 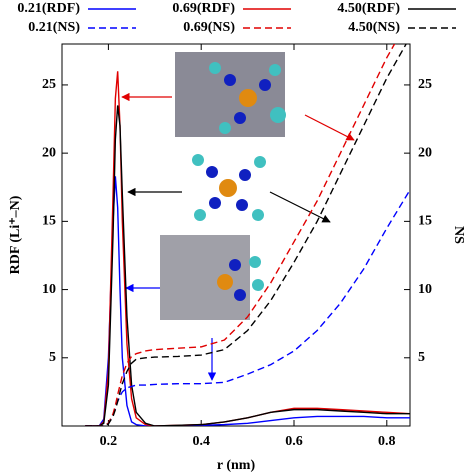 What do you see at coordinates (387, 441) in the screenshot?
I see `x-tick-label: 0.8` at bounding box center [387, 441].